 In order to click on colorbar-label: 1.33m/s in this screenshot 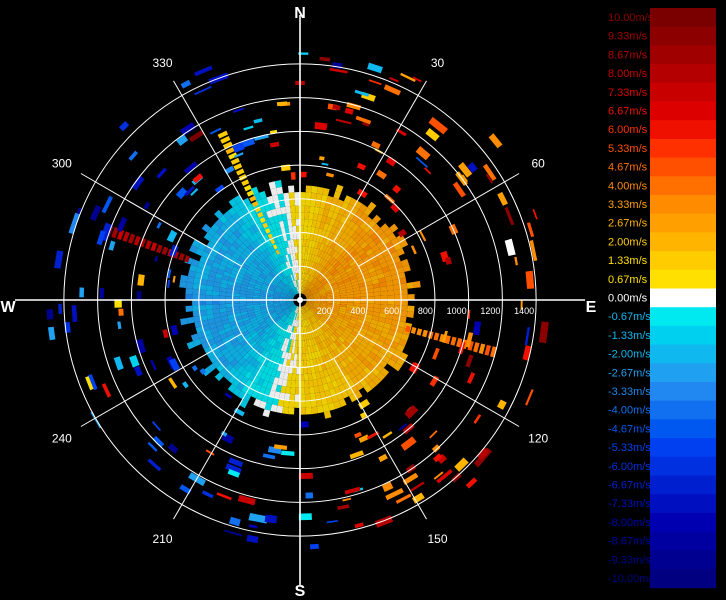, I will do `click(628, 261)`.